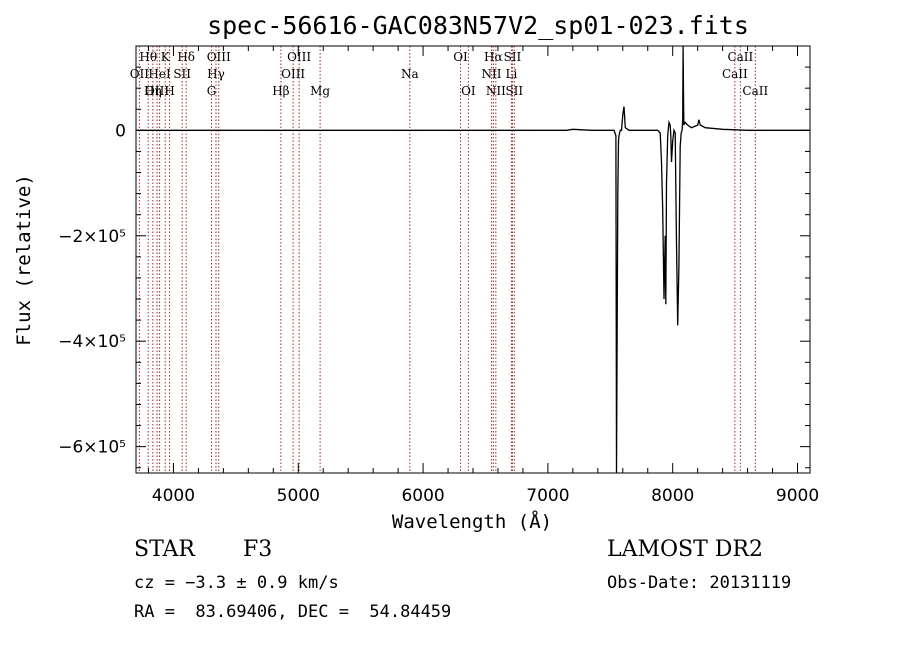 This screenshot has height=649, width=900. I want to click on emission-line-label: Hη, so click(153, 91).